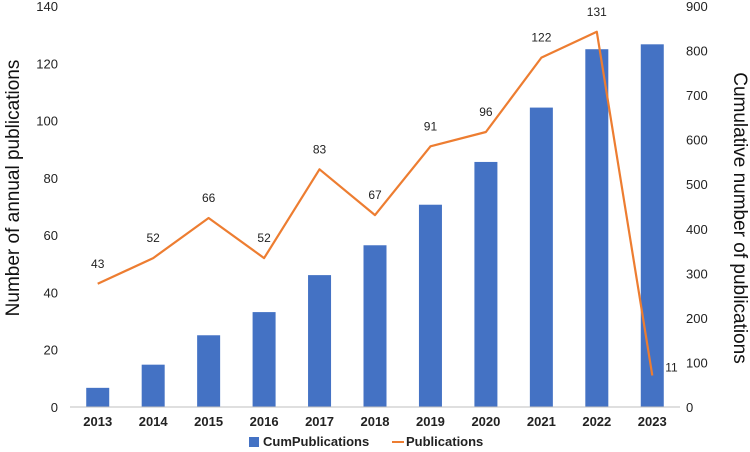 This screenshot has height=452, width=750. What do you see at coordinates (697, 207) in the screenshot?
I see `y-axis-right-ticks: 0 100 200 300 400 500 600 700 800 900` at bounding box center [697, 207].